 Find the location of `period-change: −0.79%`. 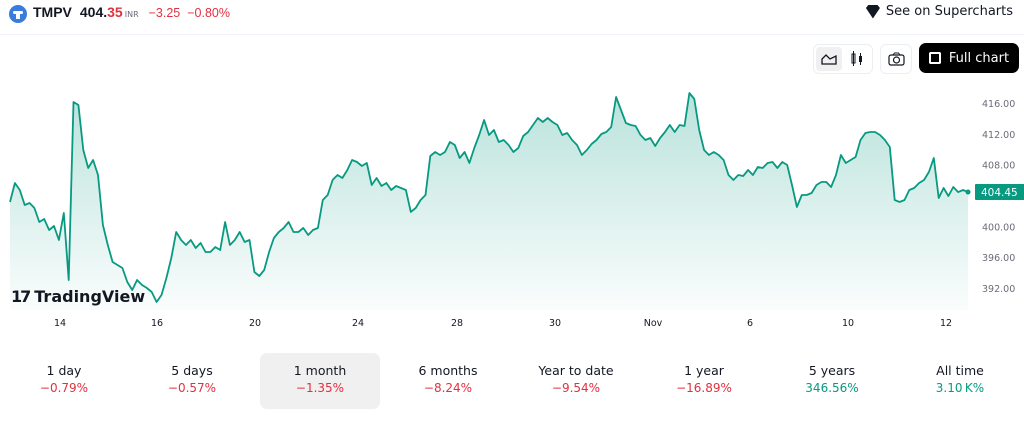

period-change: −0.79% is located at coordinates (64, 388).